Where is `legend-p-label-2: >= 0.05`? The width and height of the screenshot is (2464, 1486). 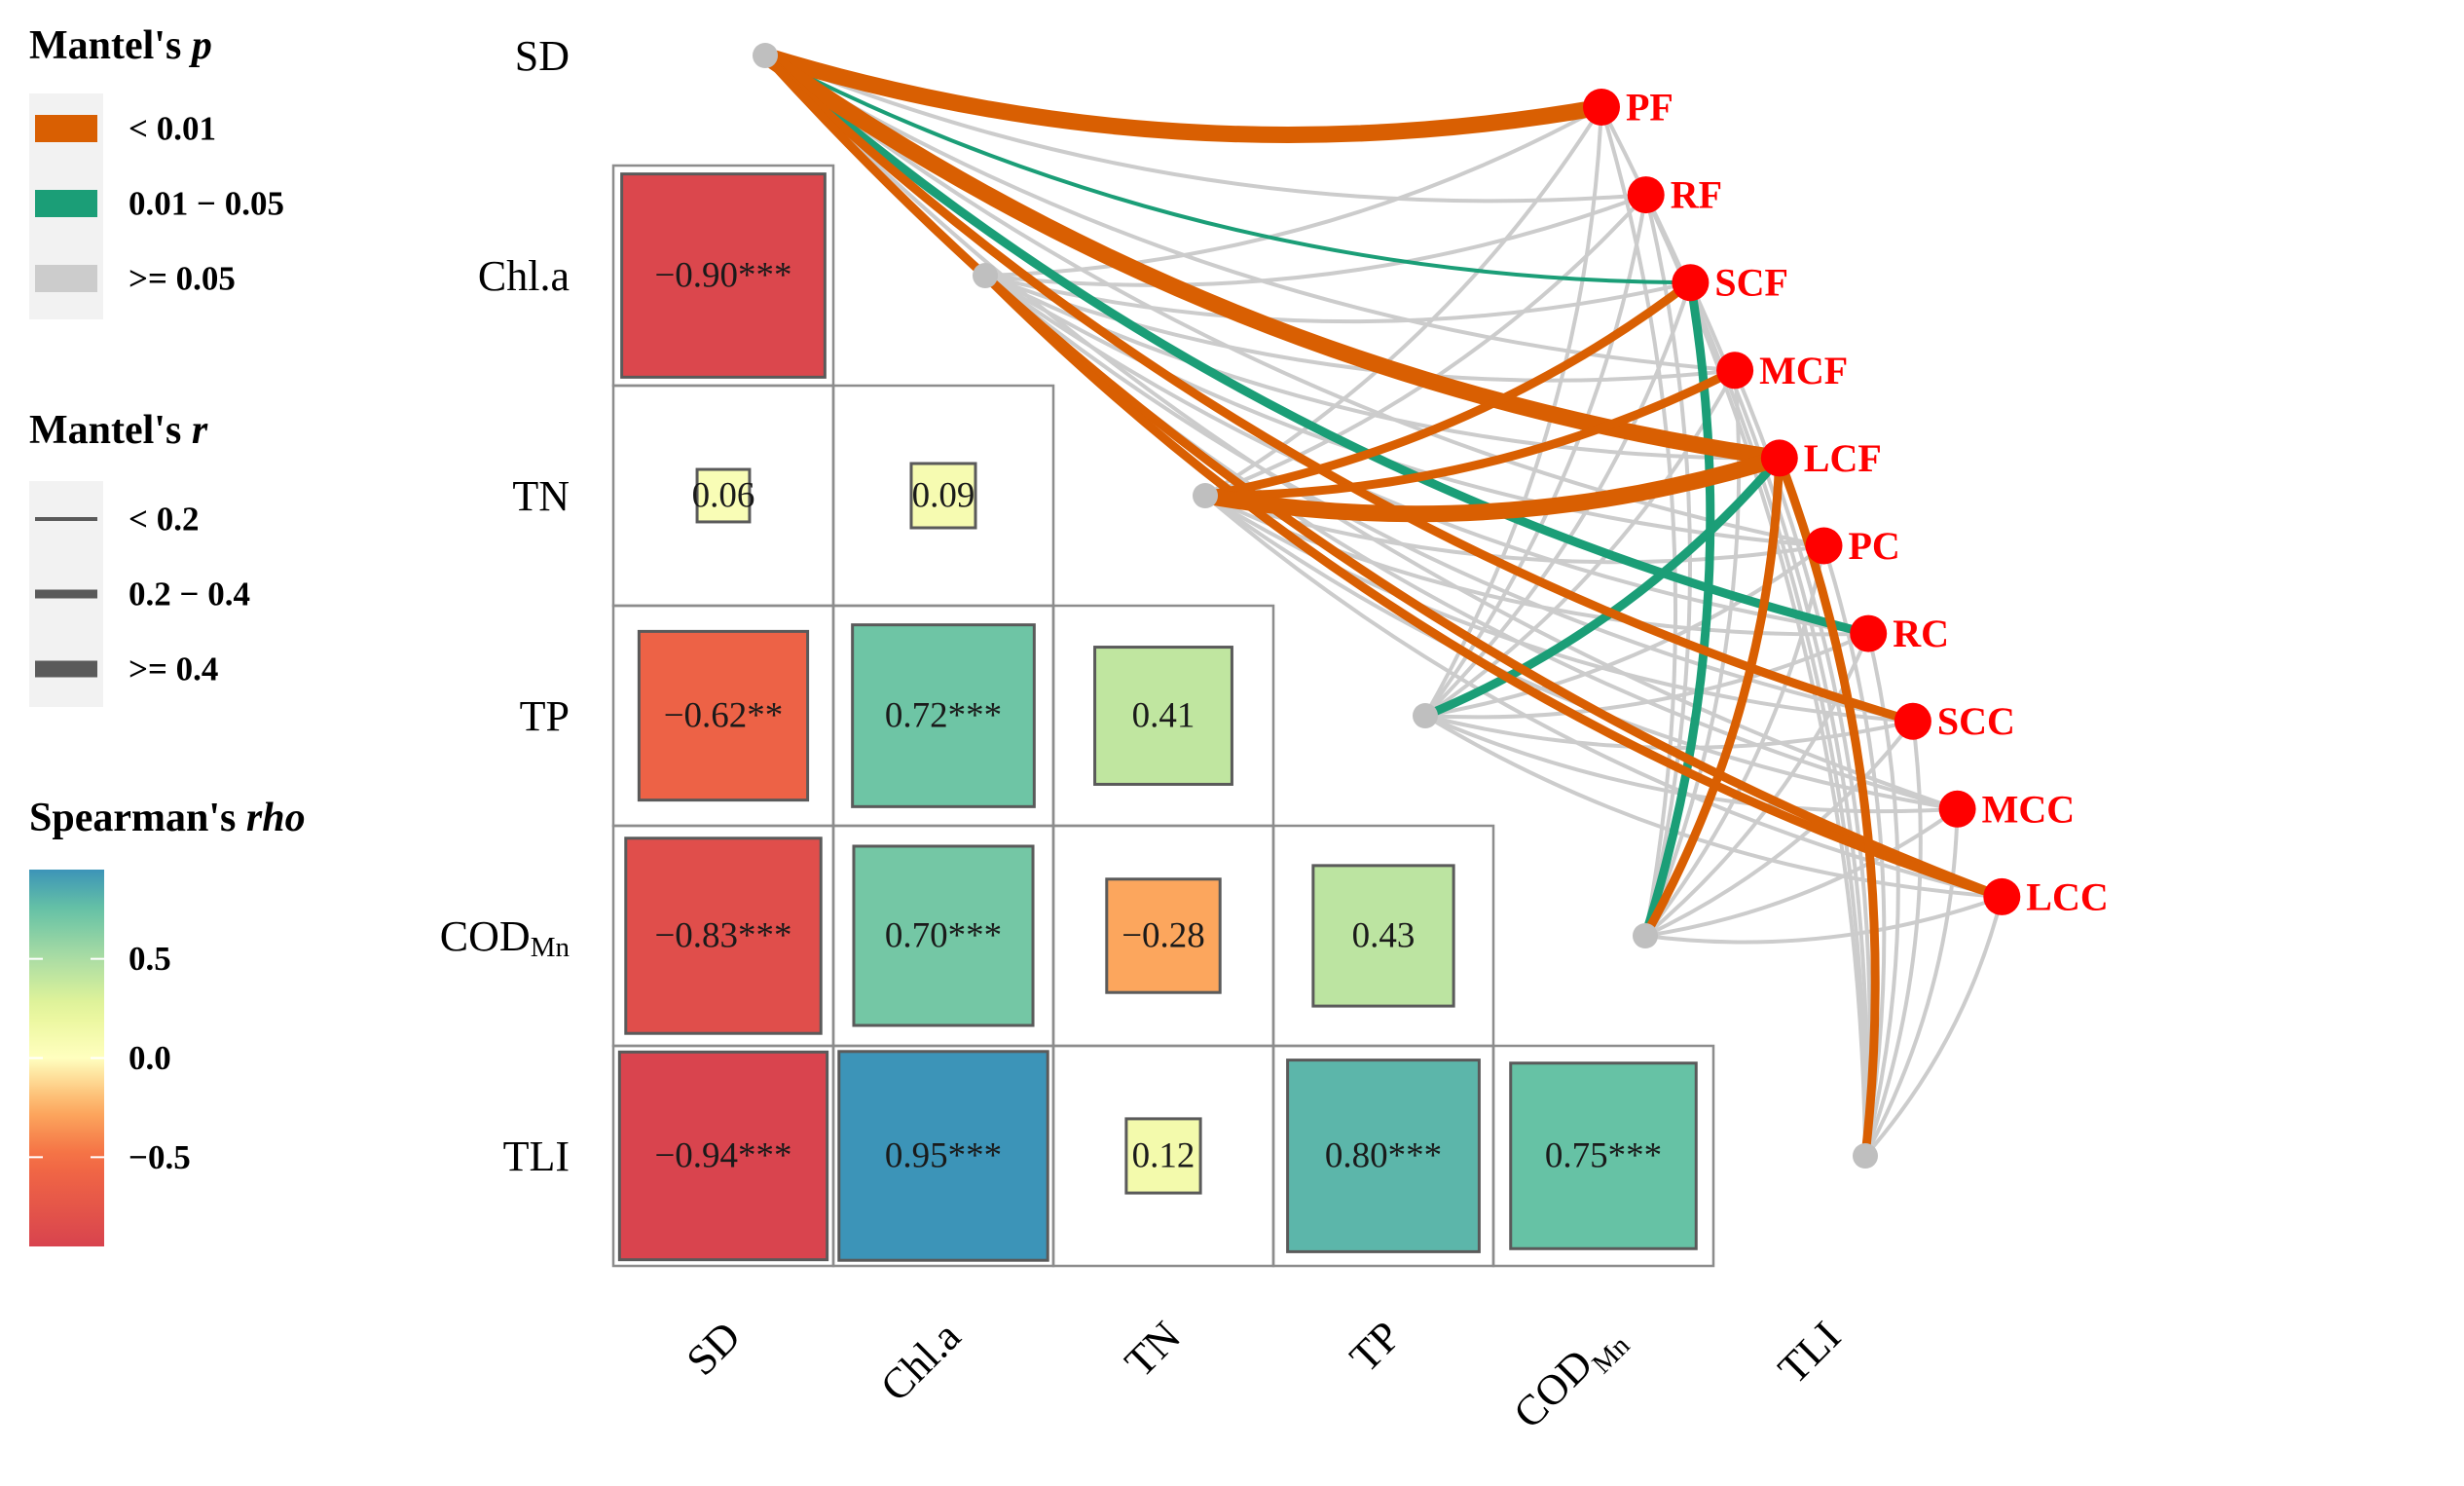
legend-p-label-2: >= 0.05 is located at coordinates (182, 279).